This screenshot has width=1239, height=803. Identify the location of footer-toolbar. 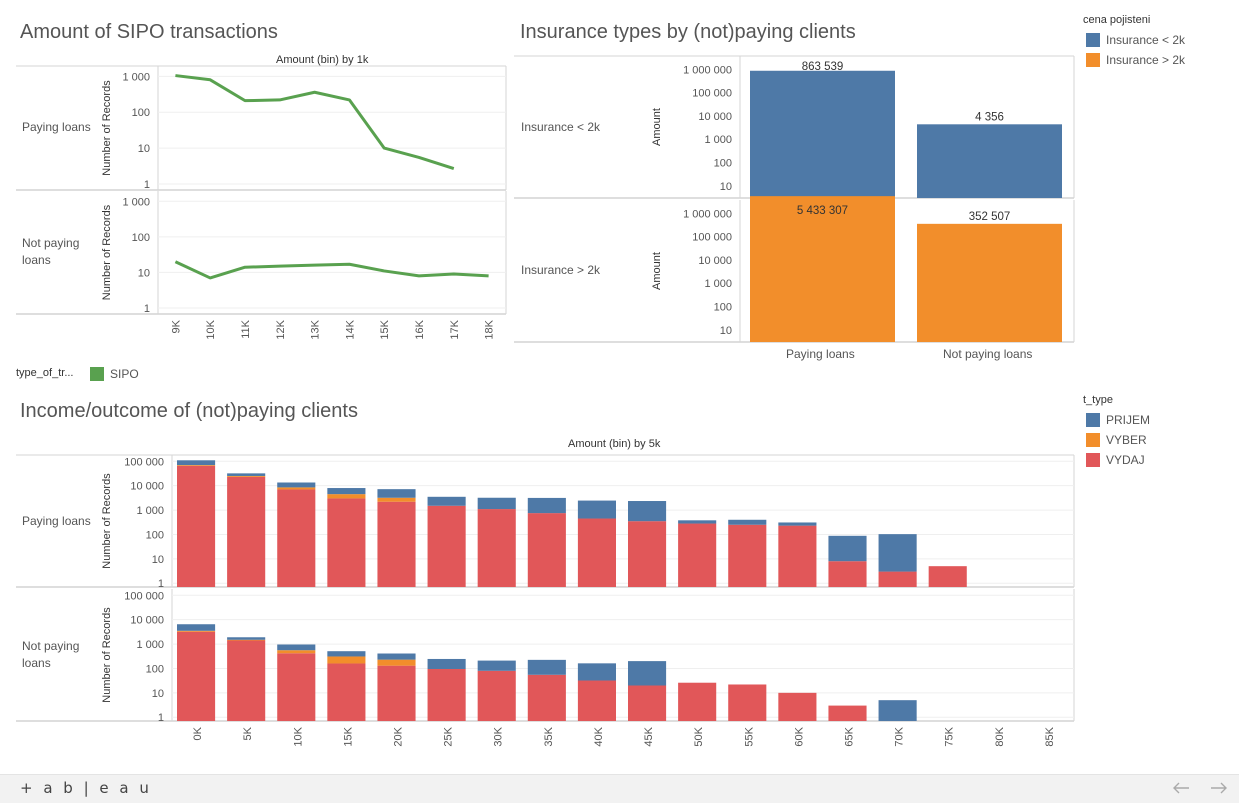
(619, 788).